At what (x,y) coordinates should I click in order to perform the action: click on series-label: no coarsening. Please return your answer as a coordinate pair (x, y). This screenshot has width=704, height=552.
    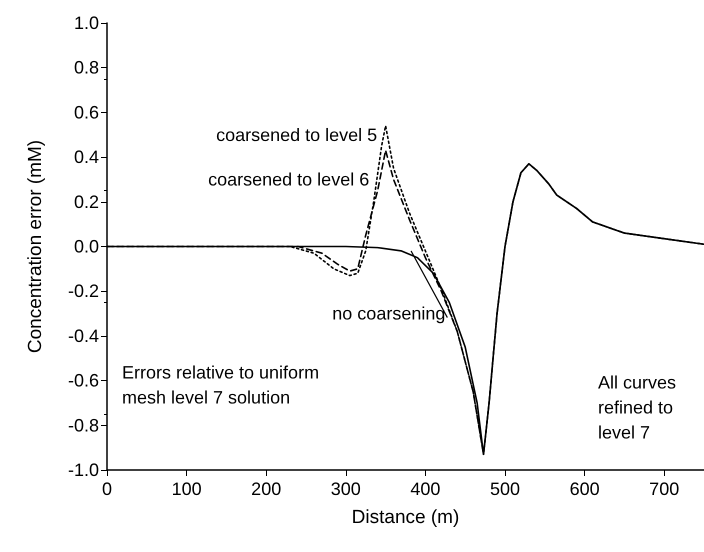
    Looking at the image, I should click on (389, 314).